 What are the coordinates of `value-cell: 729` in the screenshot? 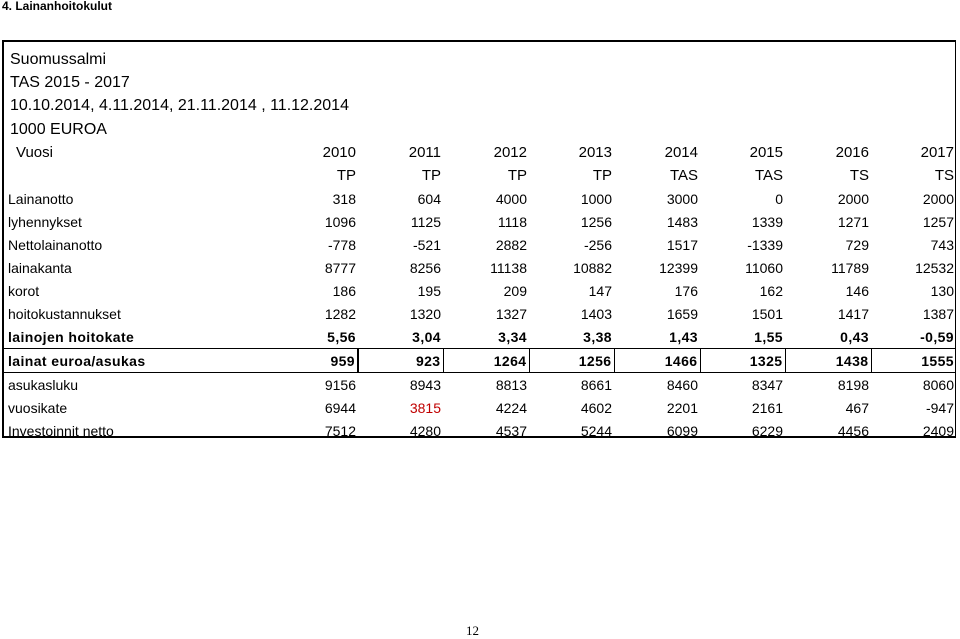 It's located at (857, 244).